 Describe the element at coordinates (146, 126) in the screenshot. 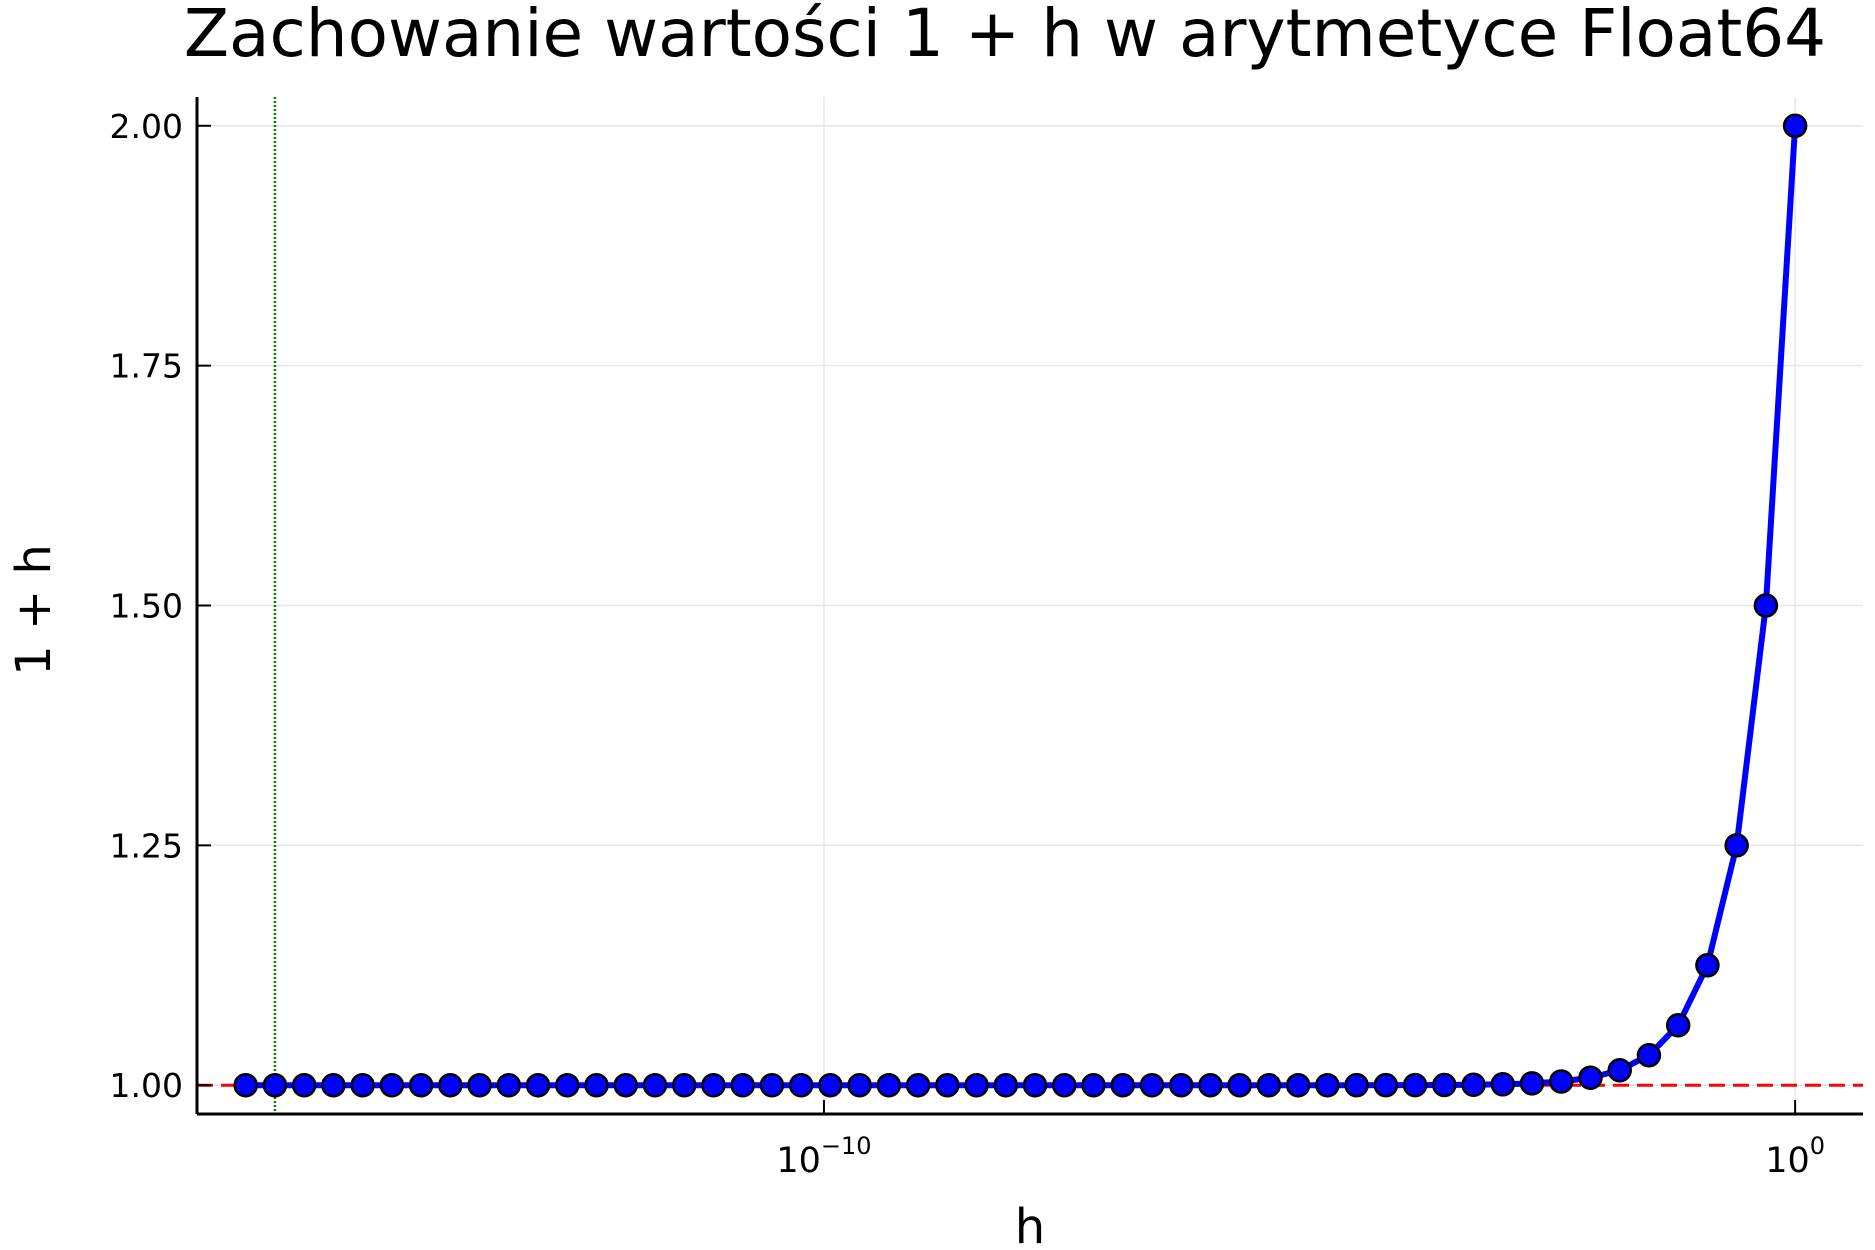

I see `y-tick-label: 2.00` at that location.